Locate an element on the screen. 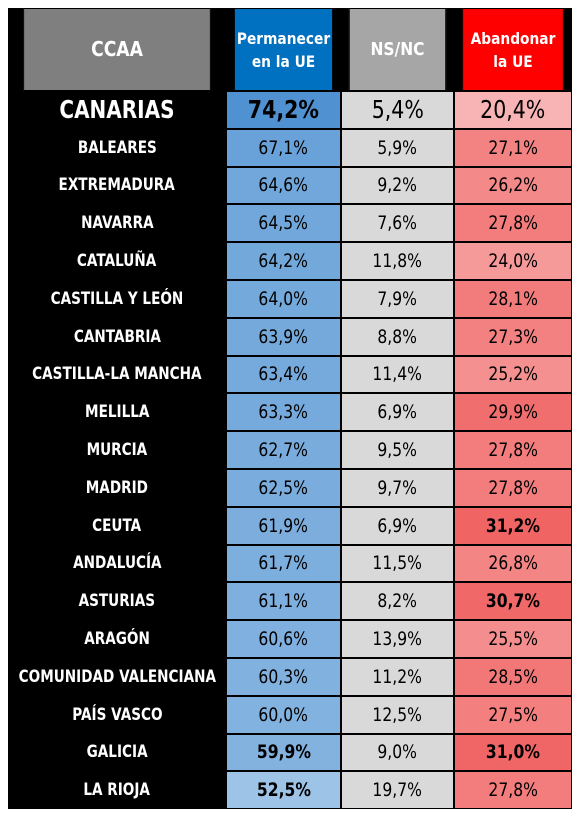 Image resolution: width=580 pixels, height=817 pixels. table-row: CASTILLA-LA MANCHA 63,4% 11,4% 25,2% is located at coordinates (290, 374).